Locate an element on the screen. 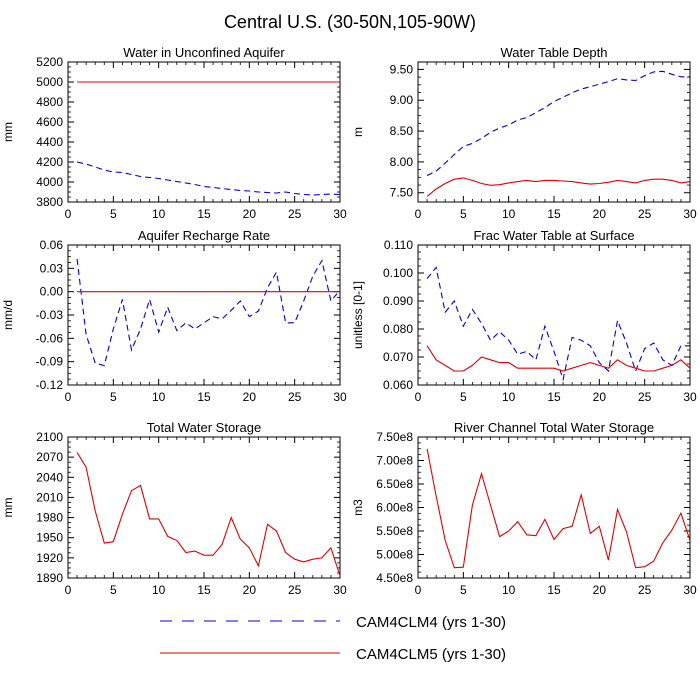 The width and height of the screenshot is (700, 700). y-tick-label: 7.00e8 is located at coordinates (394, 461).